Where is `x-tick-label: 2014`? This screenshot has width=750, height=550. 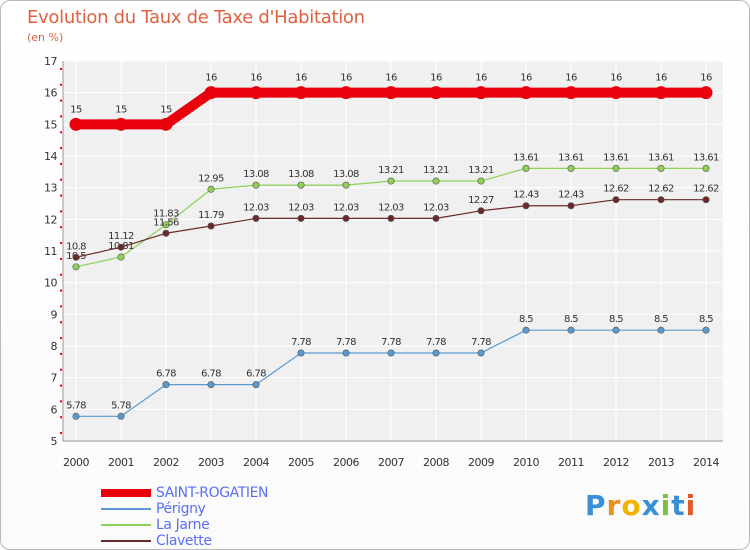 x-tick-label: 2014 is located at coordinates (706, 462).